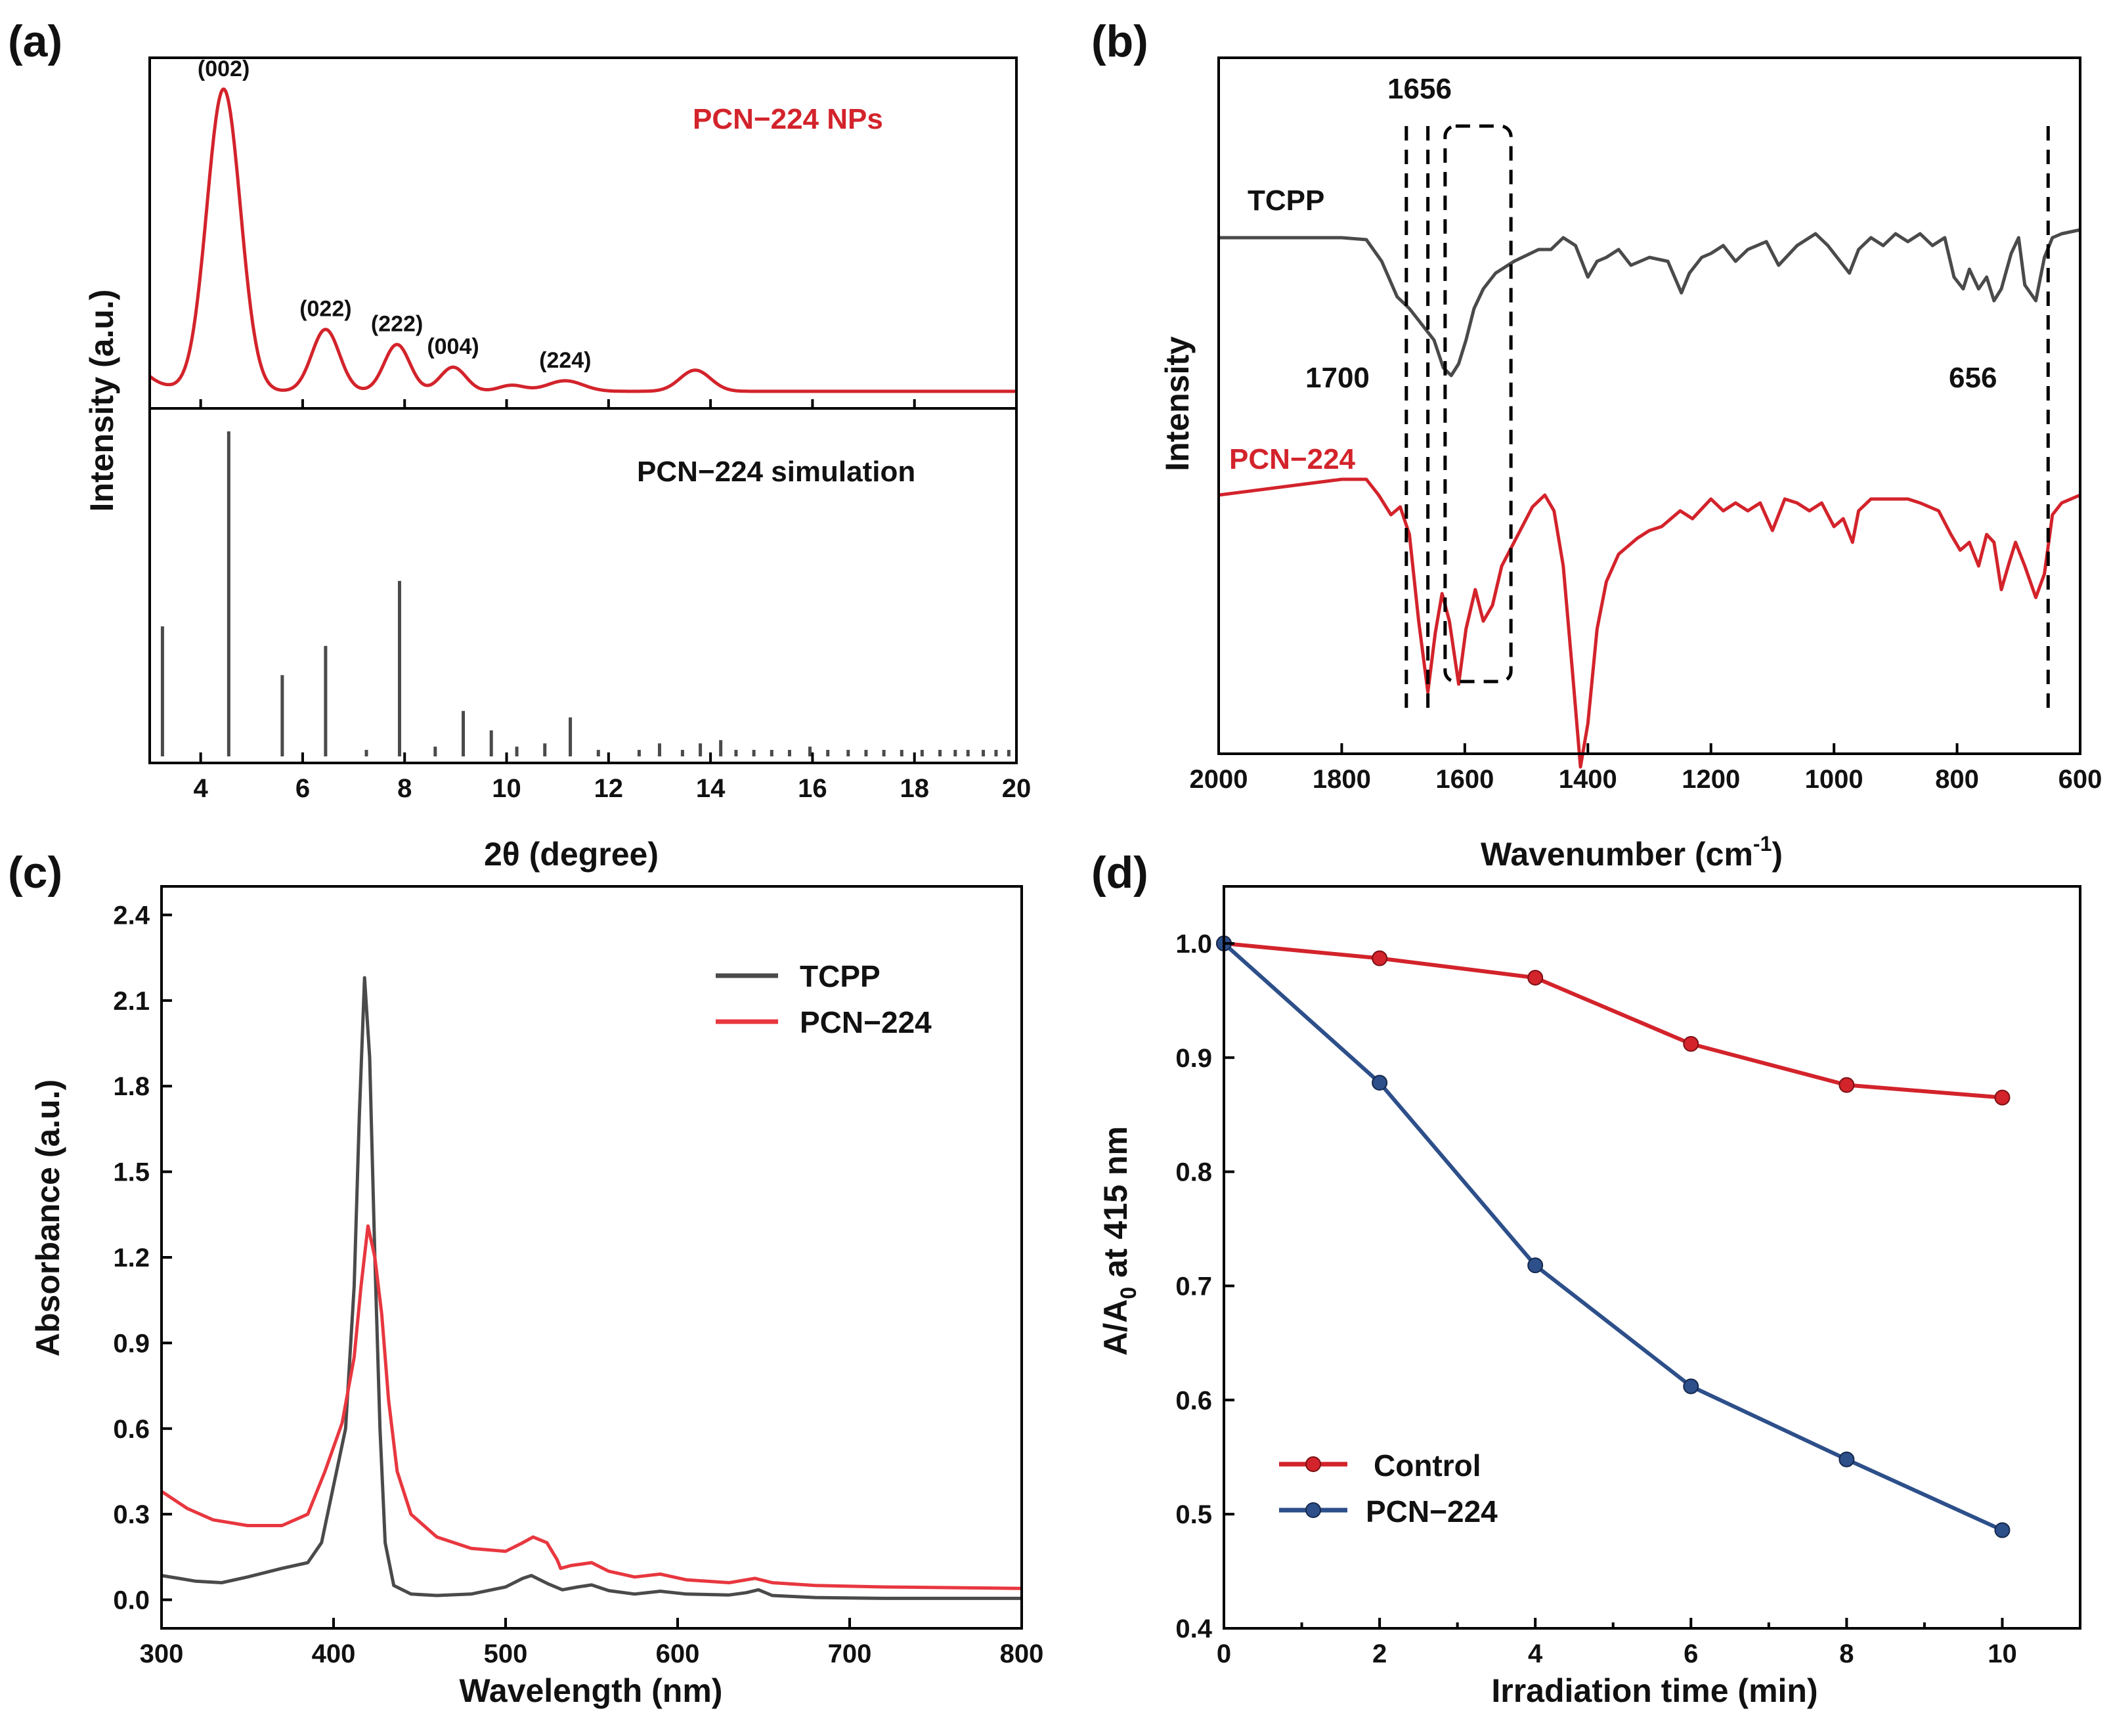 This screenshot has height=1736, width=2111. Describe the element at coordinates (571, 854) in the screenshot. I see `x-axis-label-a: 2θ (degree)` at that location.